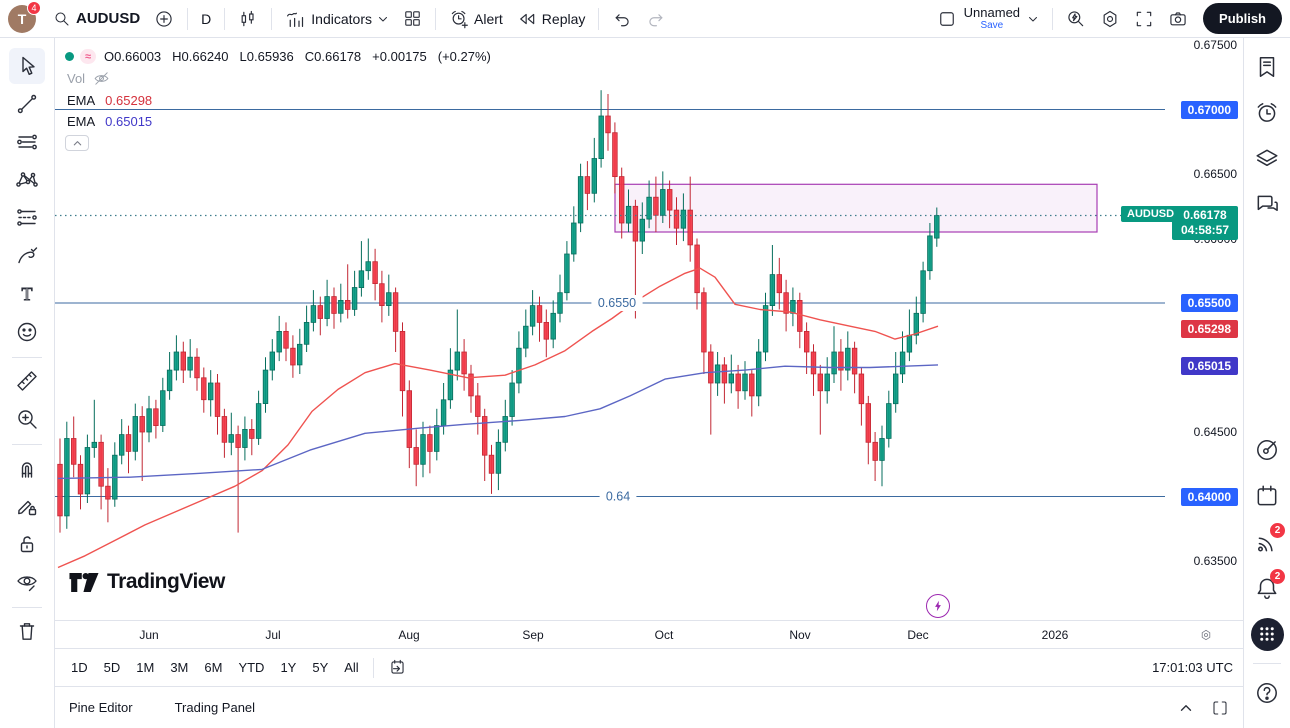 The height and width of the screenshot is (728, 1290). What do you see at coordinates (27, 582) in the screenshot?
I see `tool-hide-drawings-eye` at bounding box center [27, 582].